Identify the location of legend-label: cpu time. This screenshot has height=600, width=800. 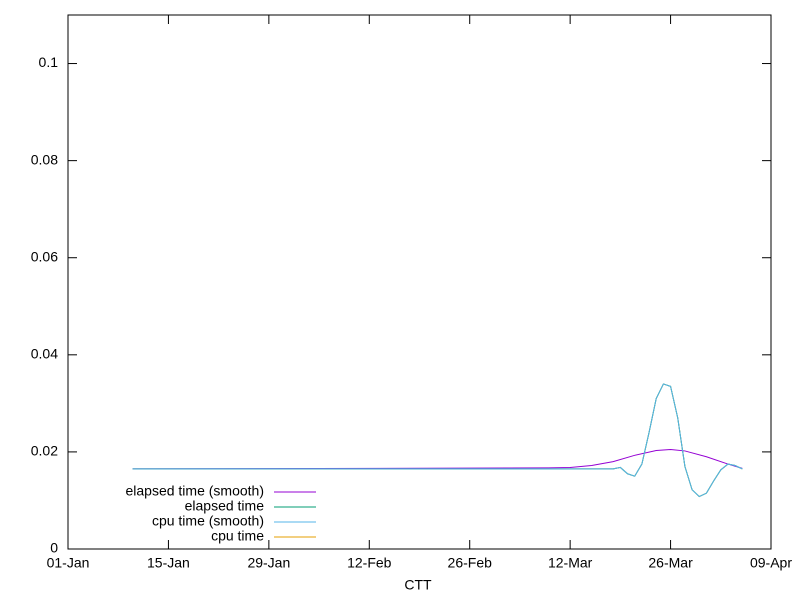
(237, 536).